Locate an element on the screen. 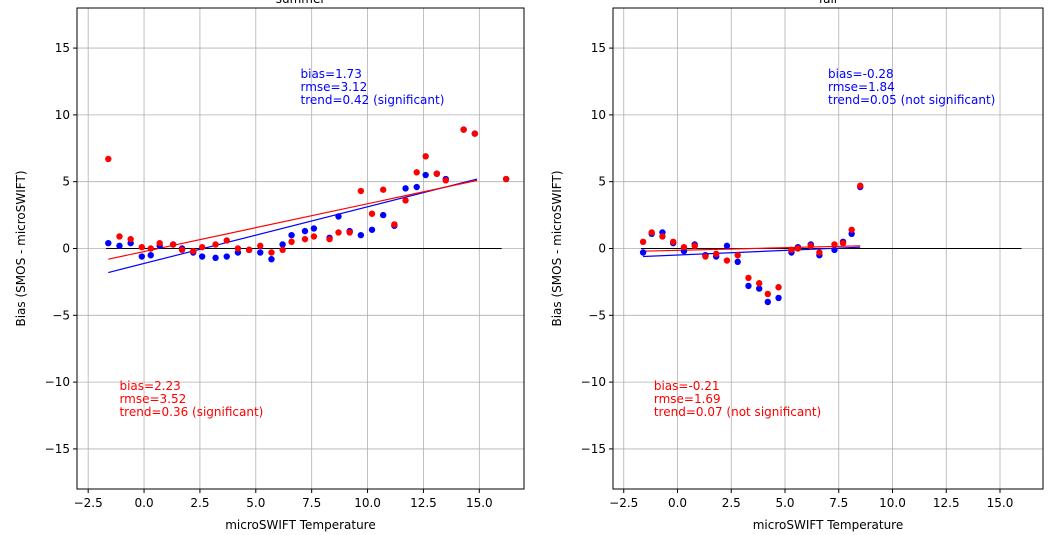  annotation-line: bias=1.73 is located at coordinates (331, 74).